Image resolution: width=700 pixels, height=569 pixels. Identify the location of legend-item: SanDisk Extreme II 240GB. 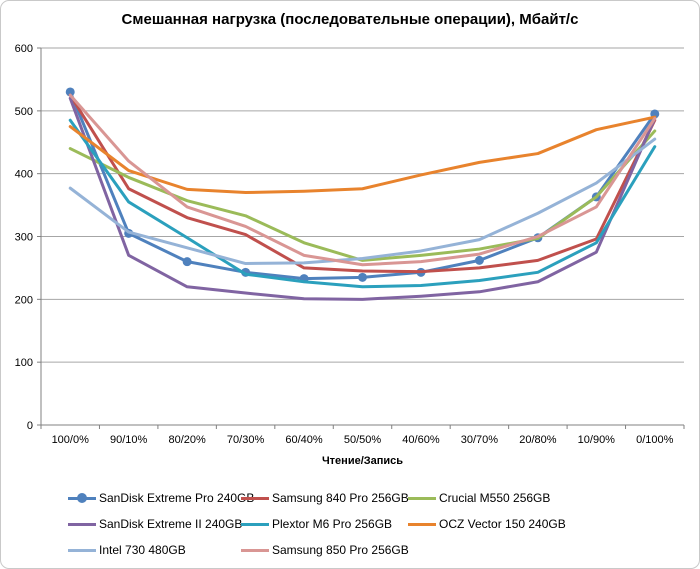
(155, 524).